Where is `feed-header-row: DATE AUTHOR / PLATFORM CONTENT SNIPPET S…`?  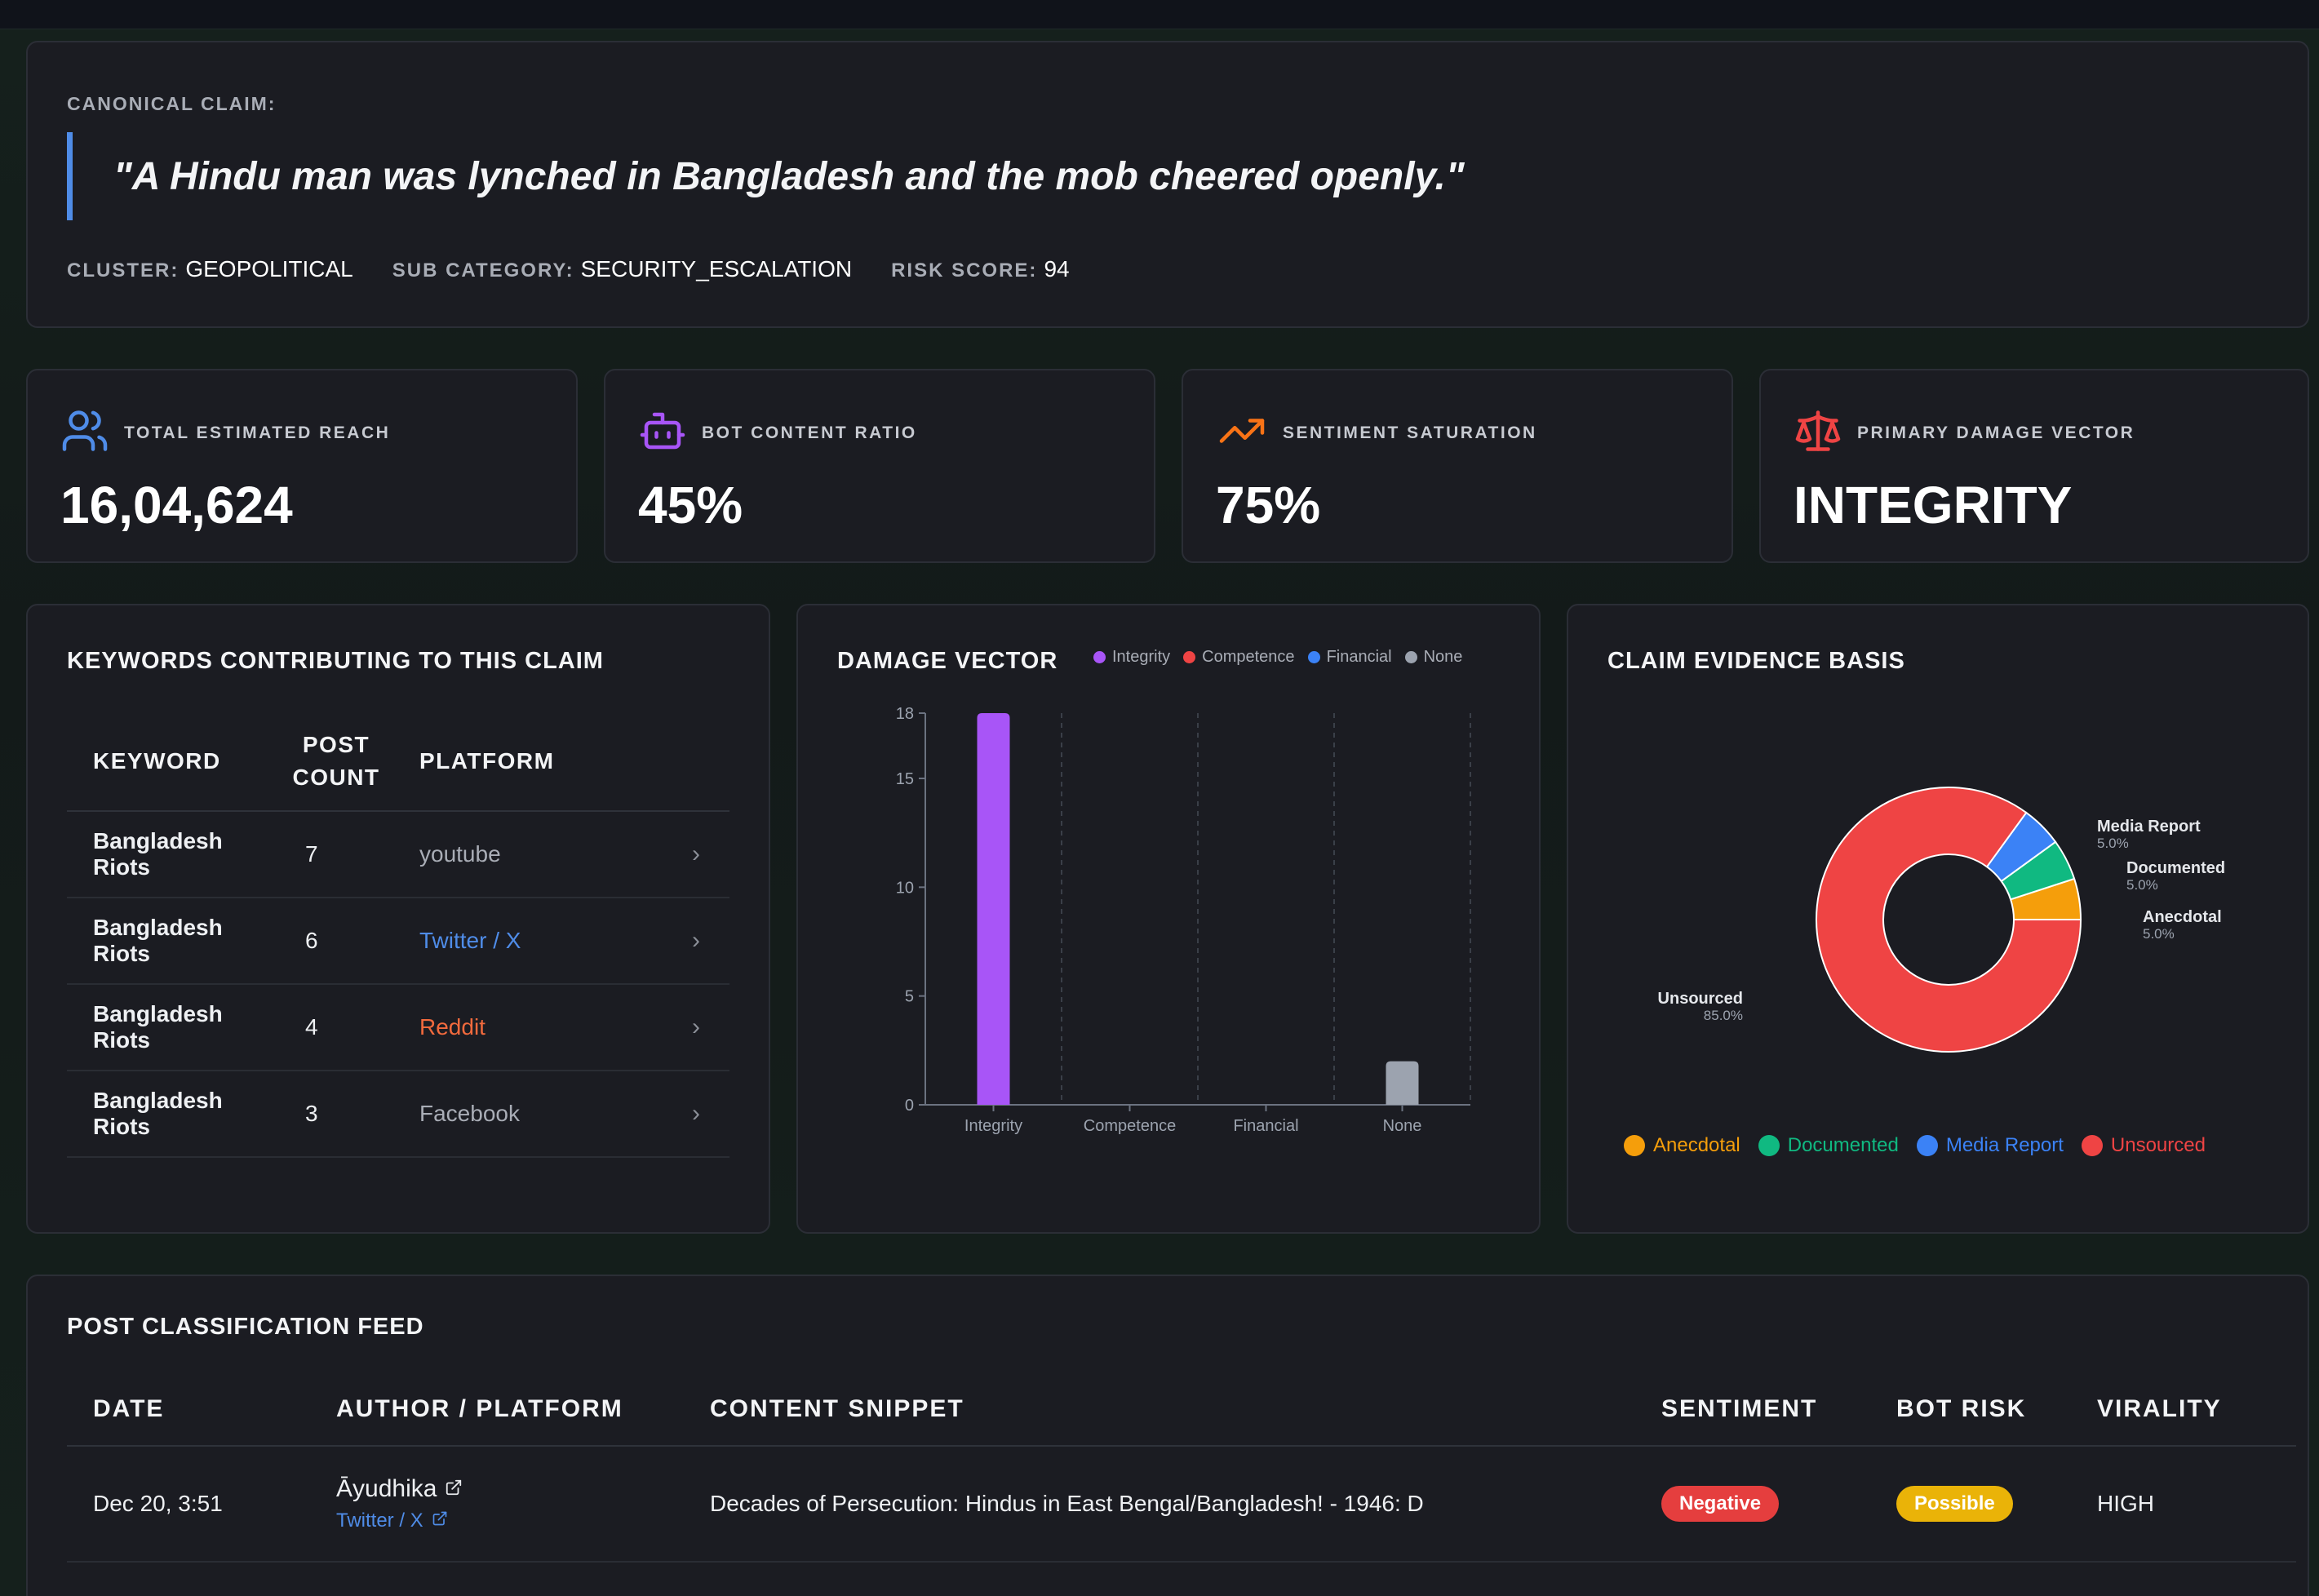 feed-header-row: DATE AUTHOR / PLATFORM CONTENT SNIPPET S… is located at coordinates (1181, 1409).